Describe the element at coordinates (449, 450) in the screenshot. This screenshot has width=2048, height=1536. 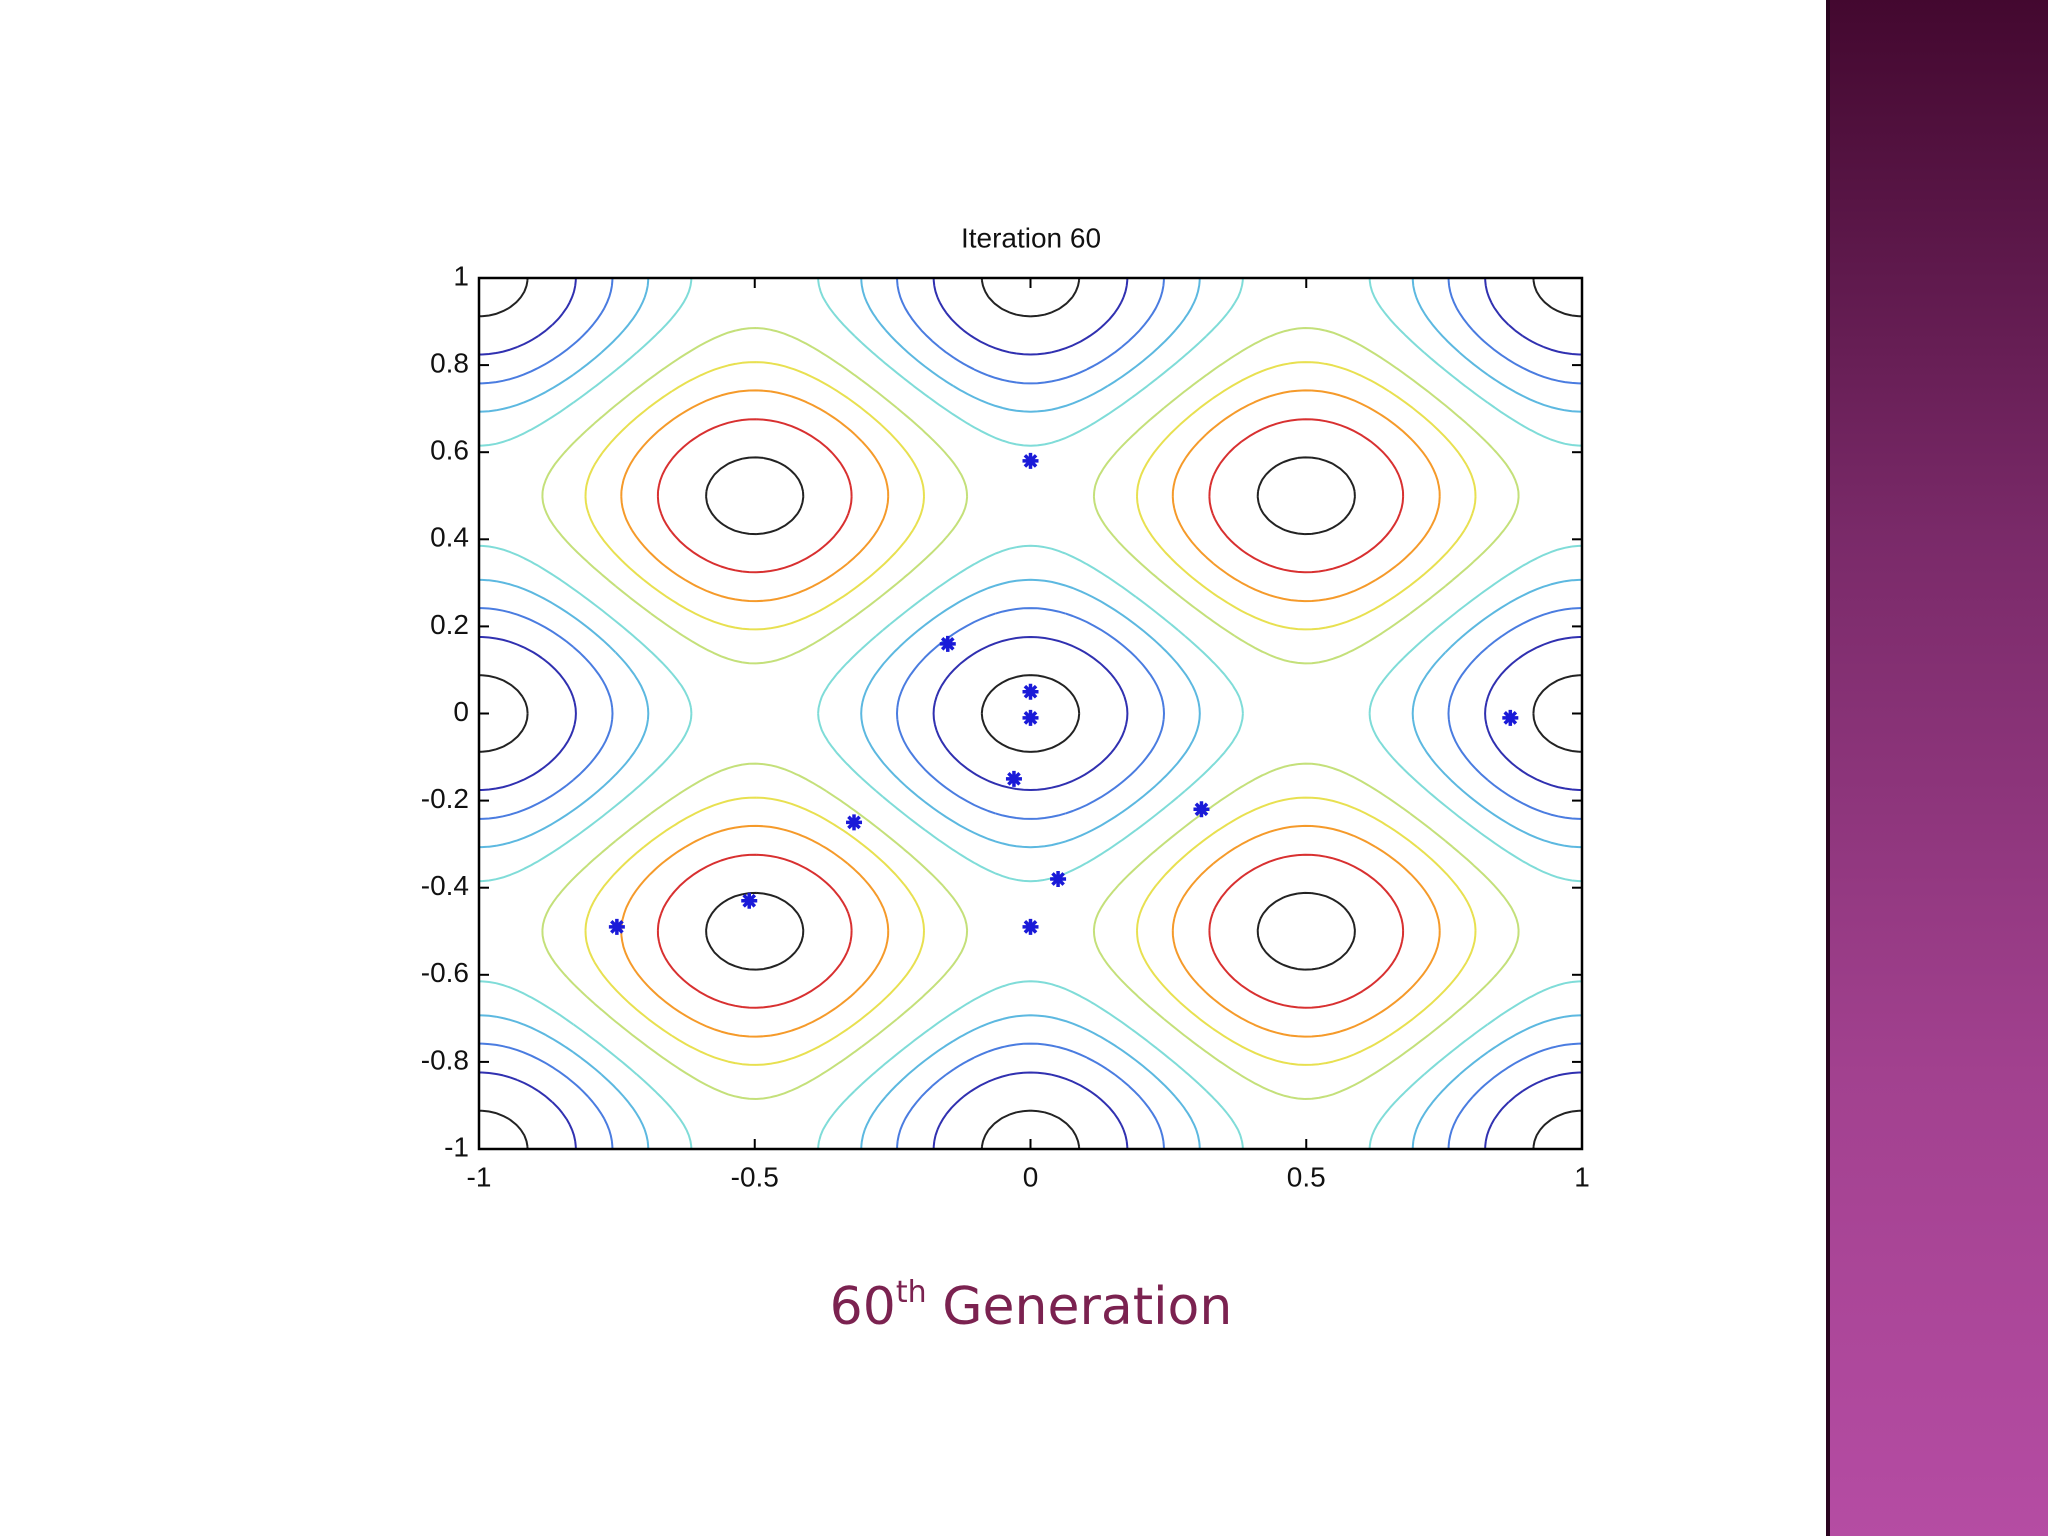
I see `y-tick-label: 0.6` at that location.